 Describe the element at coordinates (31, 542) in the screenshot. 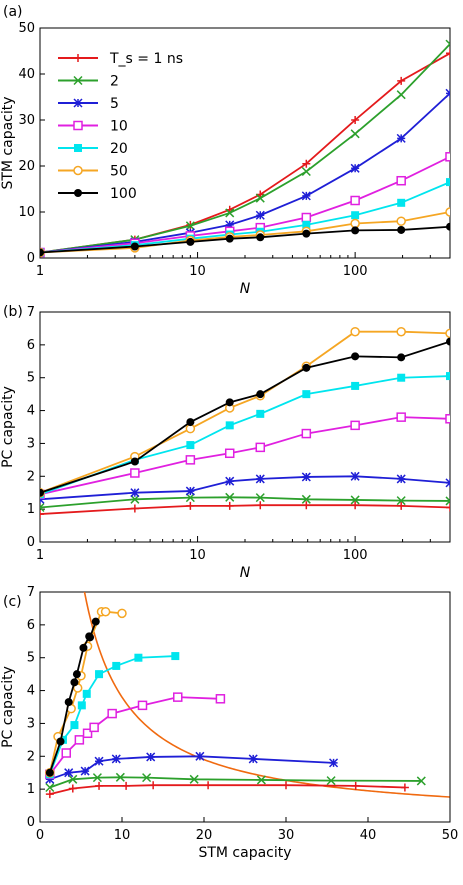

I see `ytick-label: 0` at that location.